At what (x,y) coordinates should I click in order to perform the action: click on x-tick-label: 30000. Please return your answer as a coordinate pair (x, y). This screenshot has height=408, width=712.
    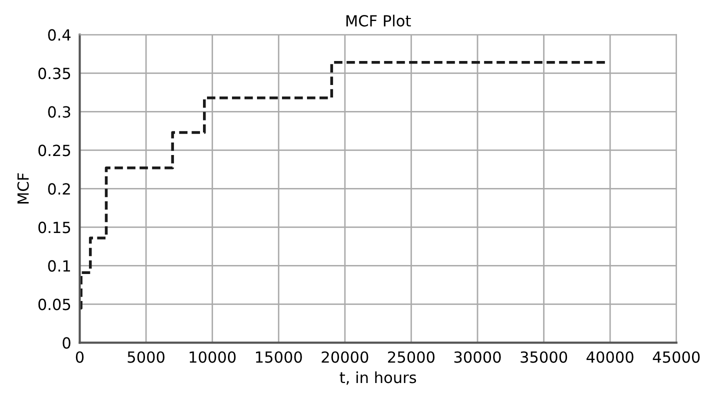
    Looking at the image, I should click on (477, 357).